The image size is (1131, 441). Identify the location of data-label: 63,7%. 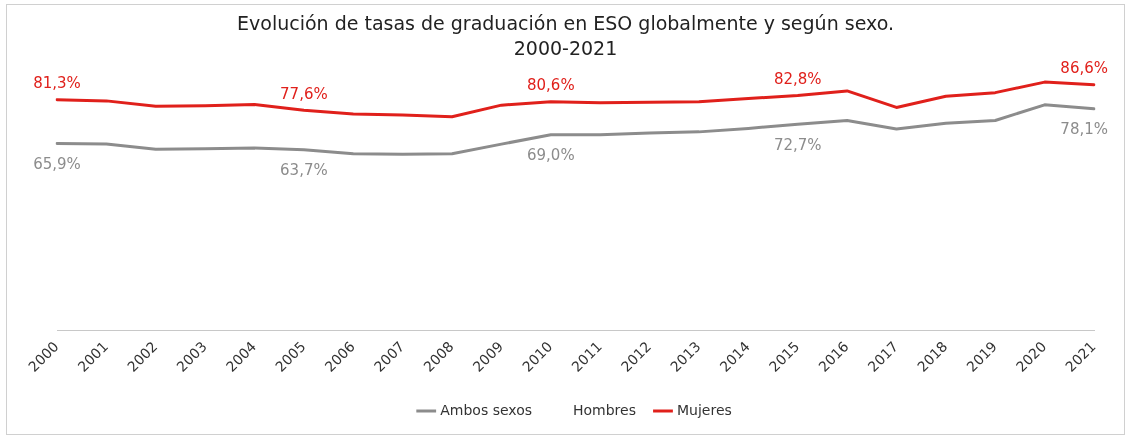
(304, 170).